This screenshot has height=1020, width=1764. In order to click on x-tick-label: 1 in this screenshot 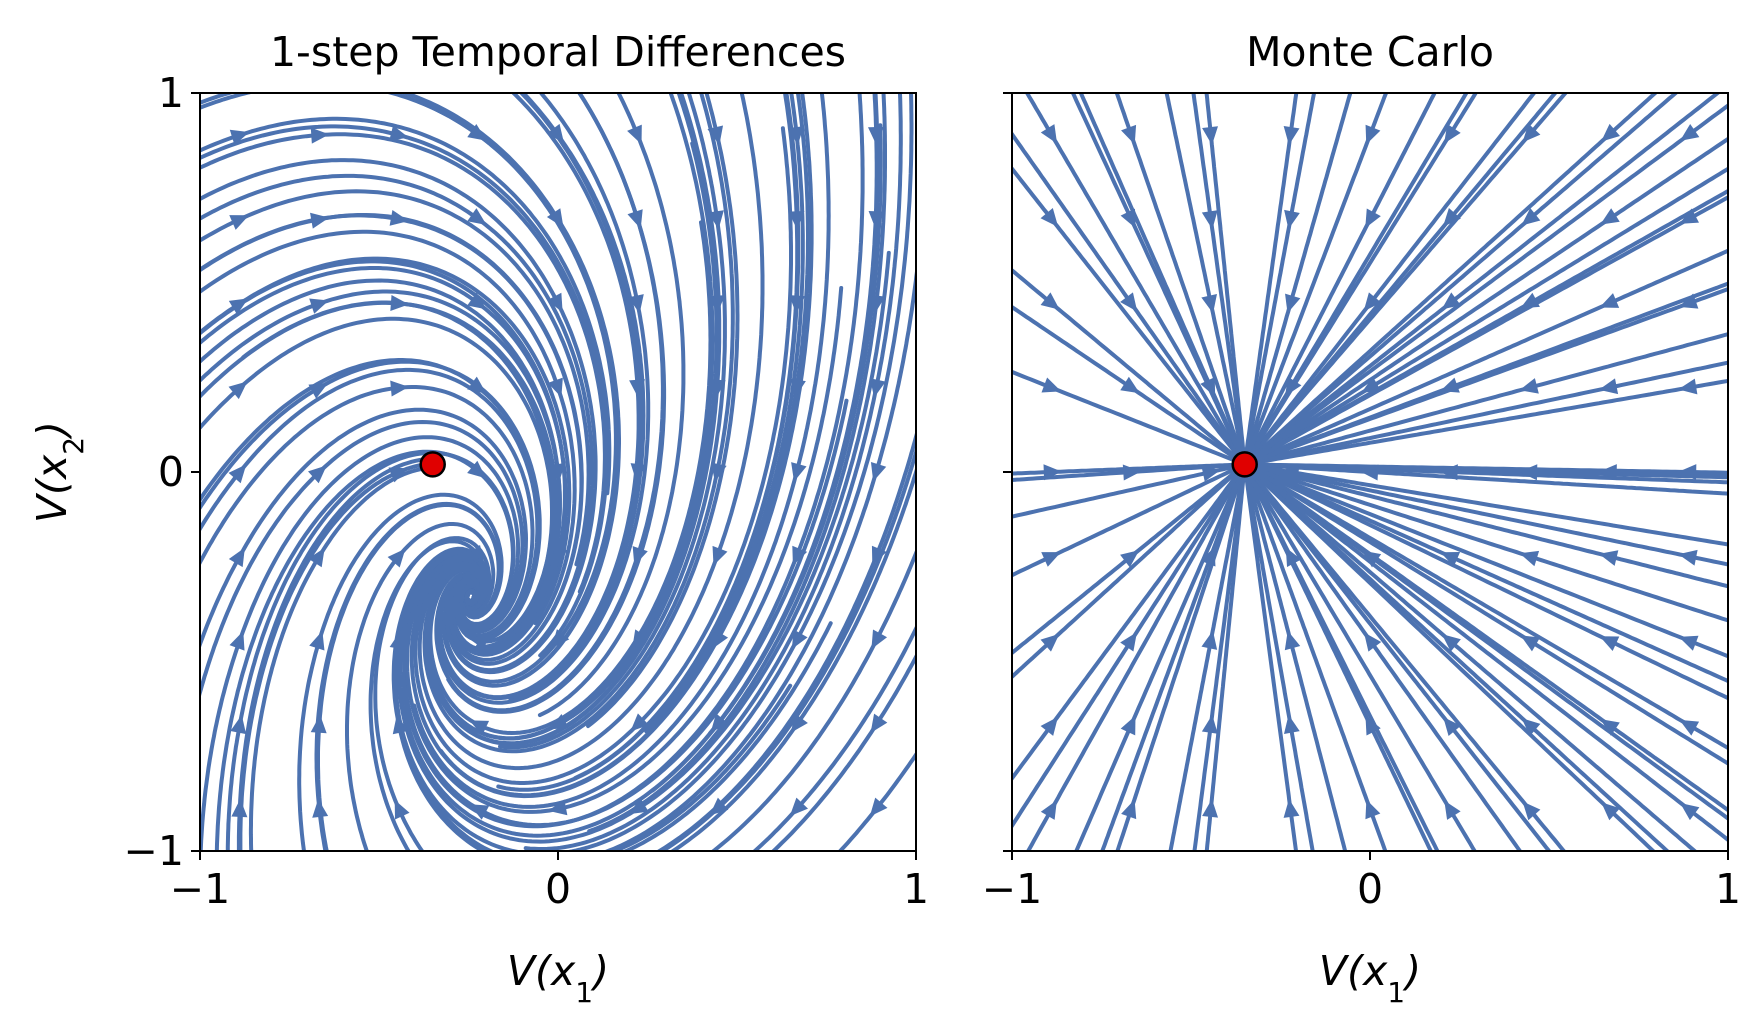, I will do `click(1728, 889)`.